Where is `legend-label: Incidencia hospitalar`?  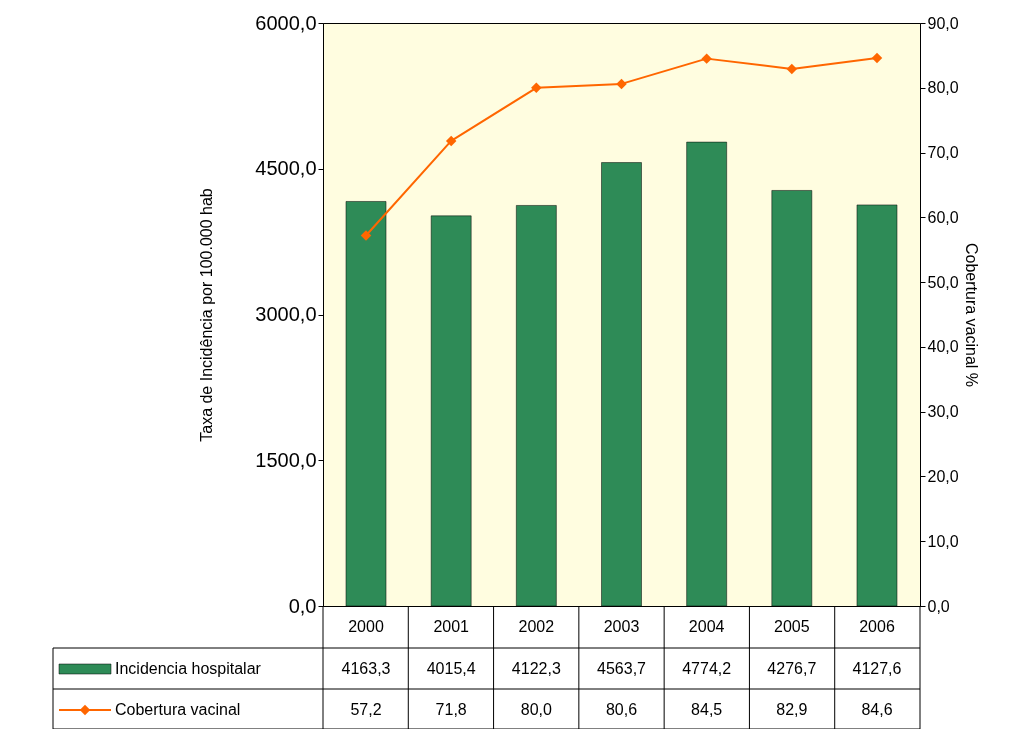
legend-label: Incidencia hospitalar is located at coordinates (188, 668).